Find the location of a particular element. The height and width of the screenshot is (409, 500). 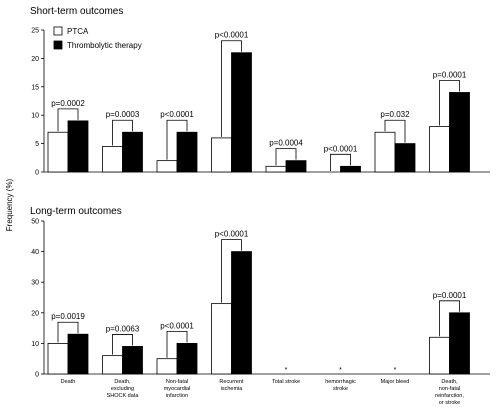

long-category-label: Total stroke is located at coordinates (286, 382).